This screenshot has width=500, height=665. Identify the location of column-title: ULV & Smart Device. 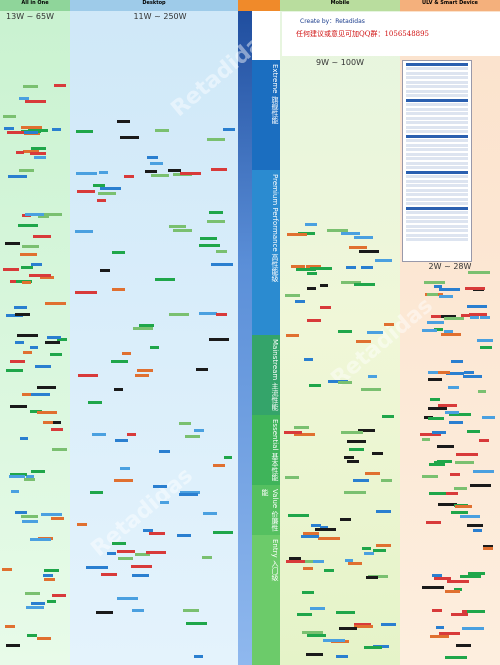
(450, 3).